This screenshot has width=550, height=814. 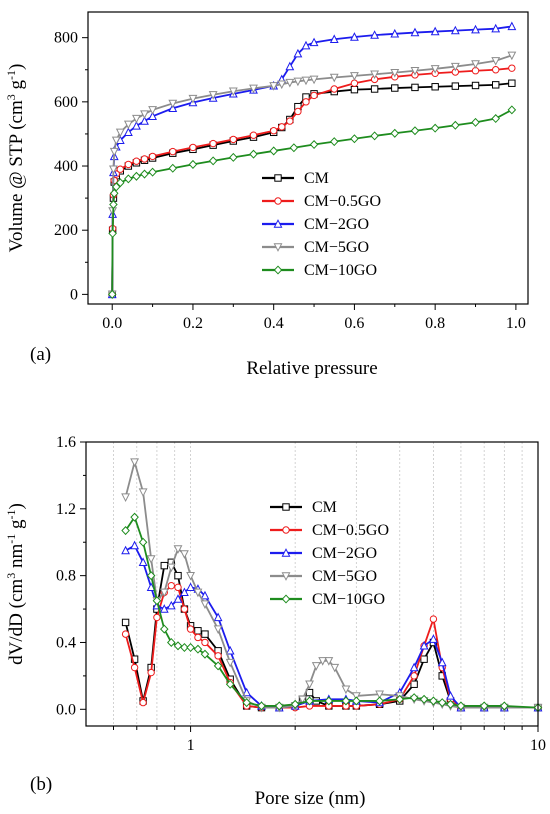 What do you see at coordinates (538, 745) in the screenshot?
I see `pore-size-x-tick-label: 10` at bounding box center [538, 745].